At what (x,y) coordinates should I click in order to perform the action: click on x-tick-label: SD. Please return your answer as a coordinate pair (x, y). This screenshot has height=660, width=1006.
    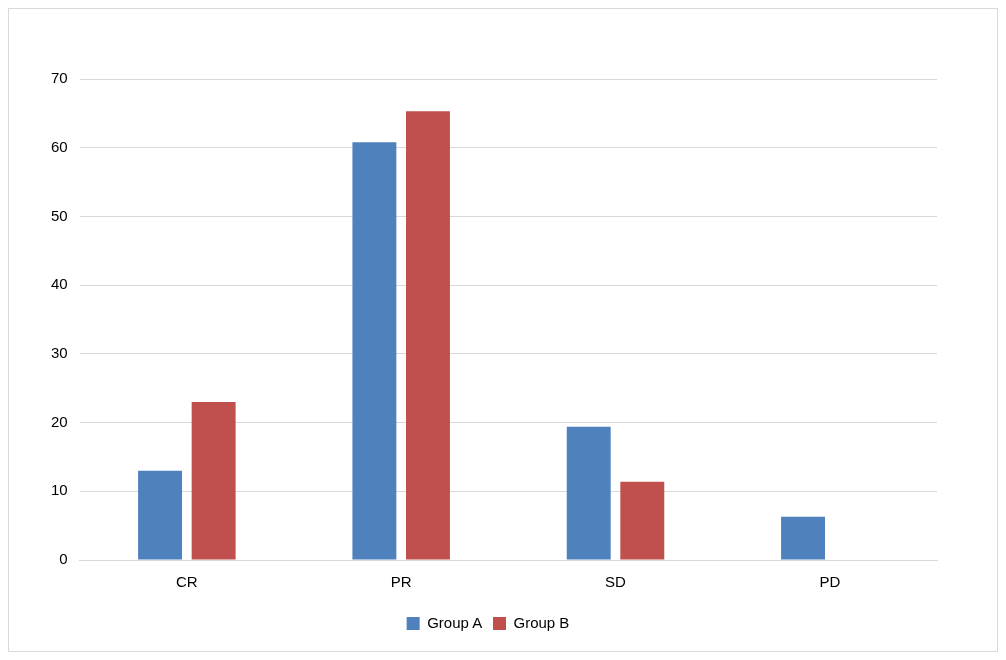
    Looking at the image, I should click on (616, 582).